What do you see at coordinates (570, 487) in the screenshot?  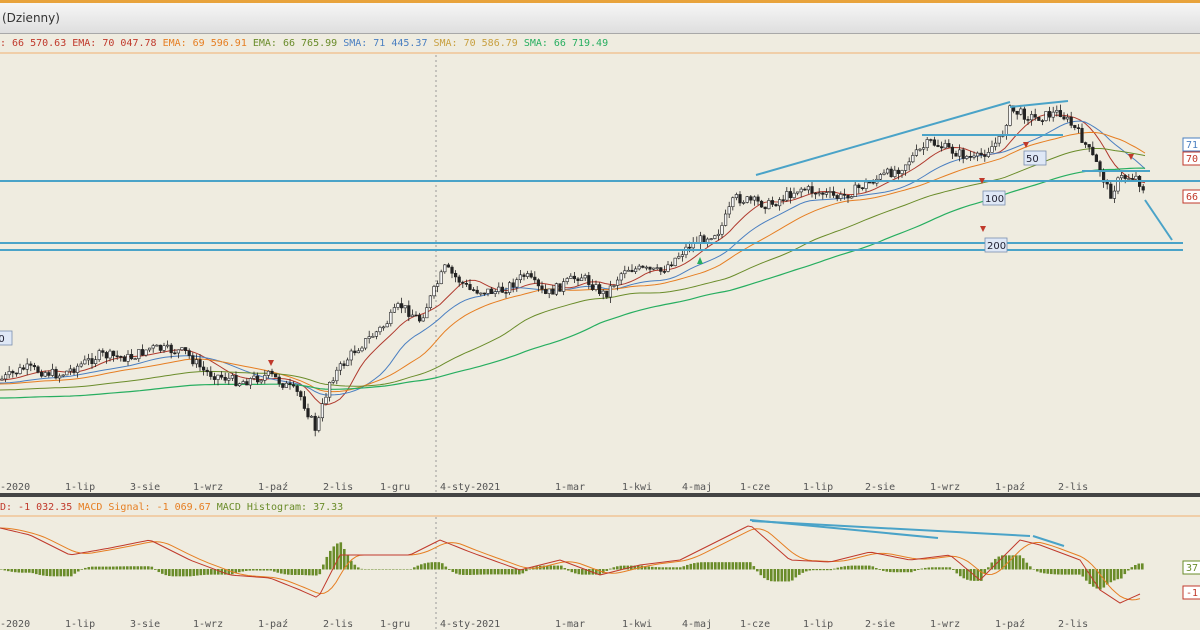 I see `x-tick-label: 1-mar` at bounding box center [570, 487].